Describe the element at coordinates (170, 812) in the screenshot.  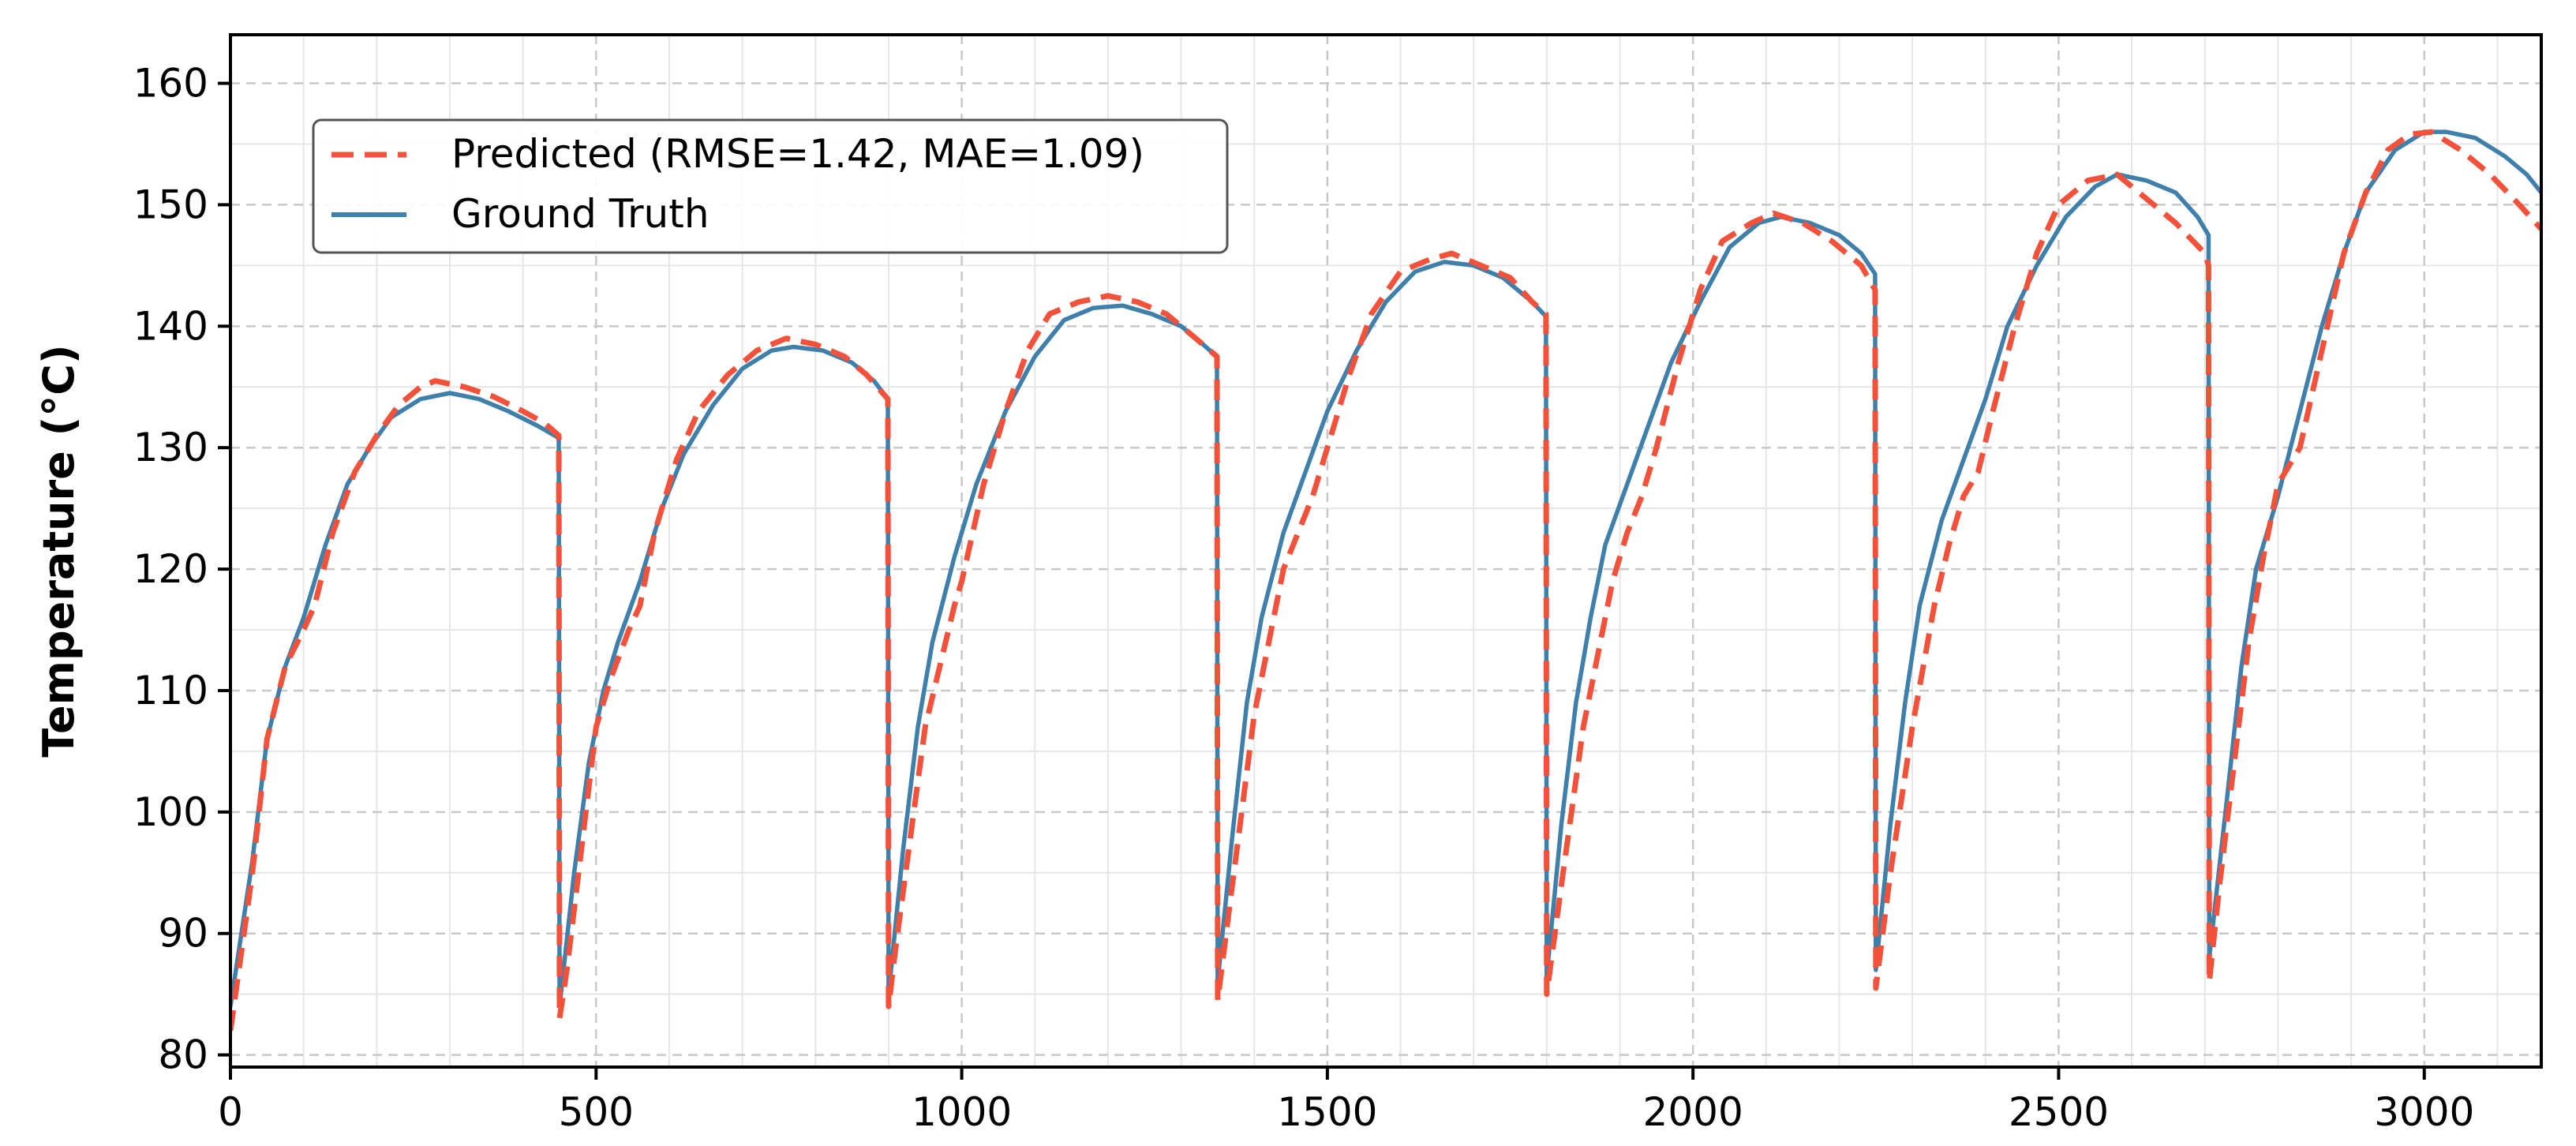
I see `y-tick-label: 100` at that location.